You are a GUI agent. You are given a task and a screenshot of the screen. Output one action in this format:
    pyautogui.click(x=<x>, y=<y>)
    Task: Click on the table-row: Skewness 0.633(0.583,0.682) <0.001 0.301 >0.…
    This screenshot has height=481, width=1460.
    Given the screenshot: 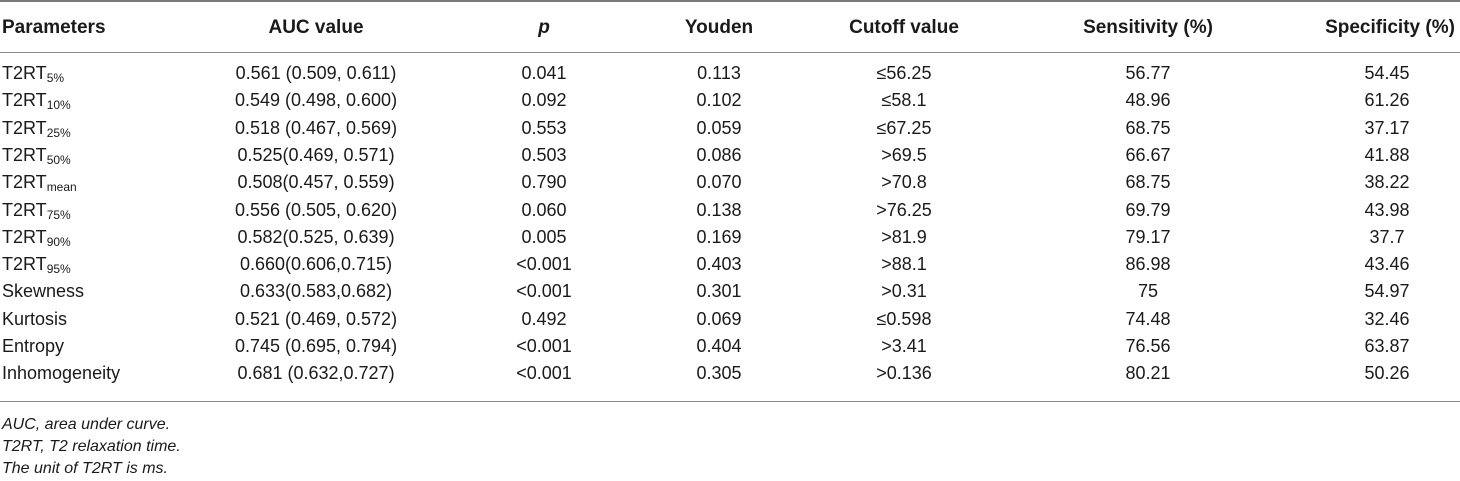 What is the action you would take?
    pyautogui.click(x=730, y=291)
    